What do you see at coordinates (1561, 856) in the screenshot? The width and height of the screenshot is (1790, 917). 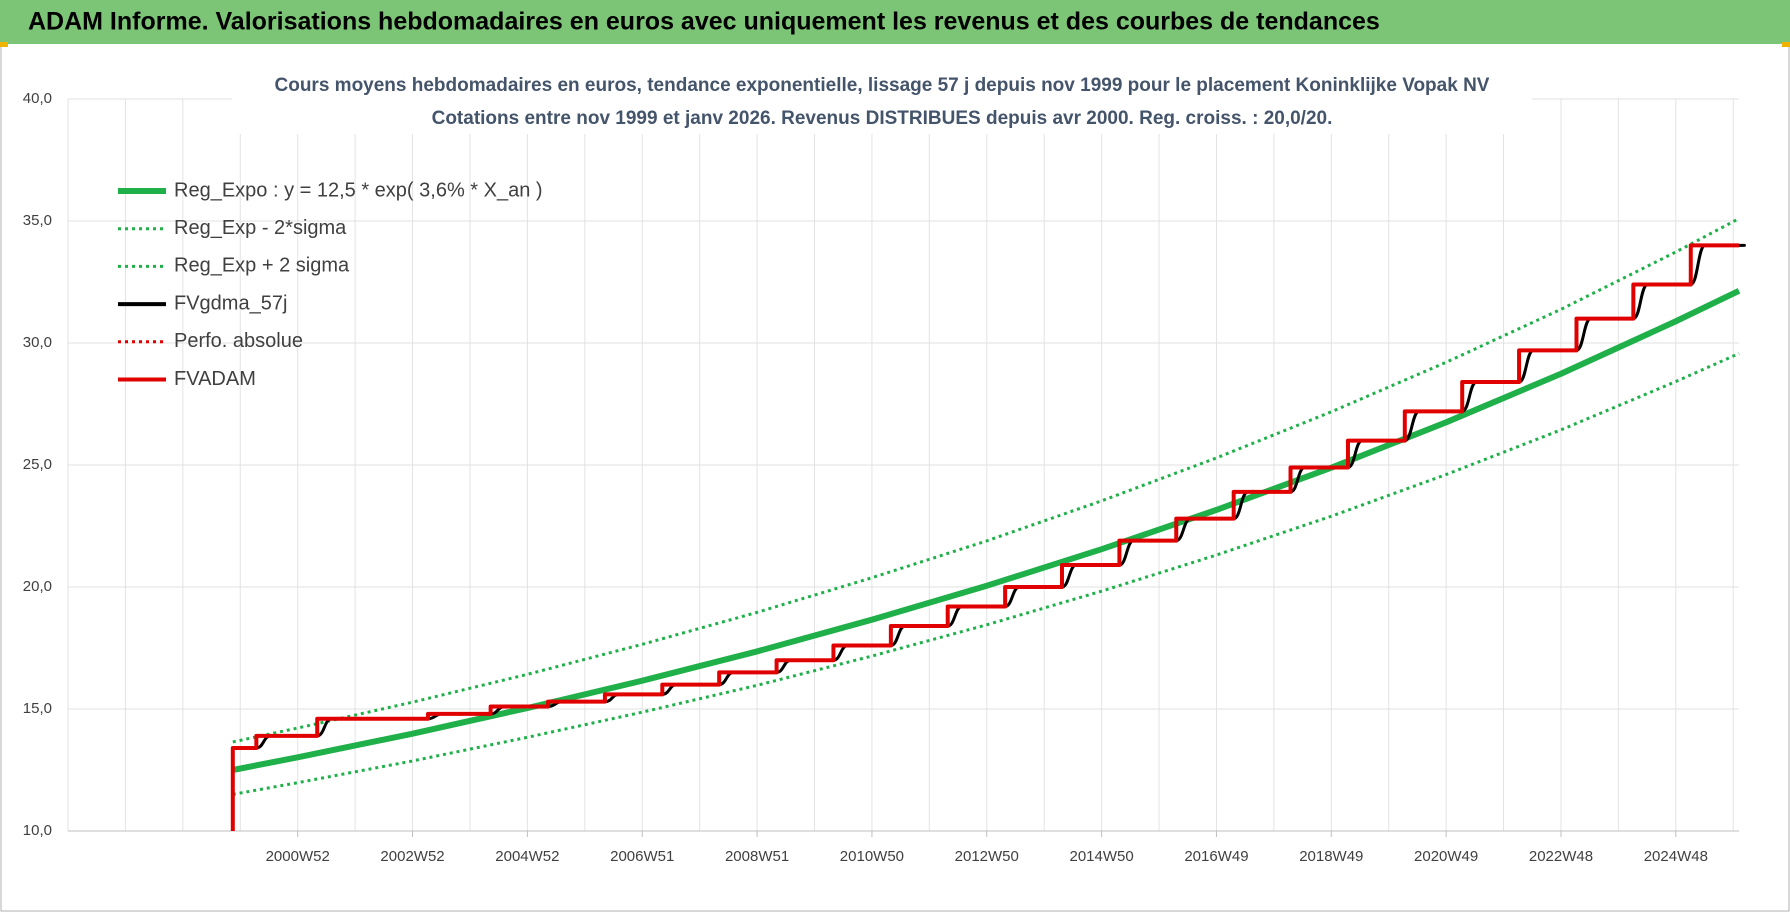 I see `x-tick-label: 2022W48` at bounding box center [1561, 856].